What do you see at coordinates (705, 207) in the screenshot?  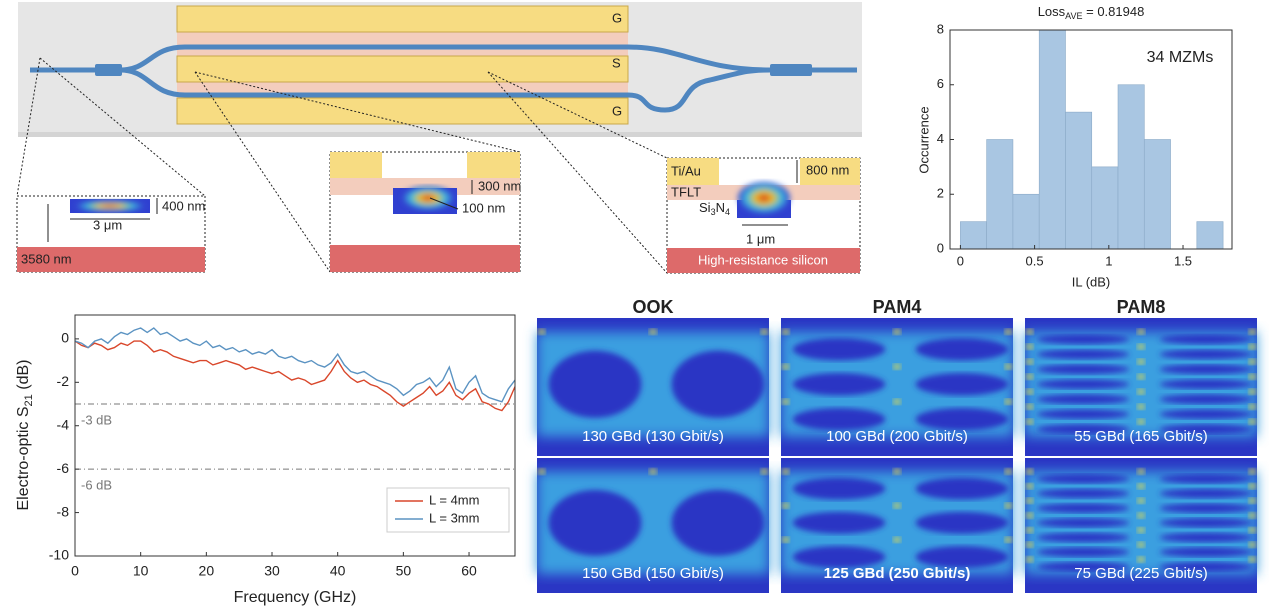 I see `material-part: Si` at bounding box center [705, 207].